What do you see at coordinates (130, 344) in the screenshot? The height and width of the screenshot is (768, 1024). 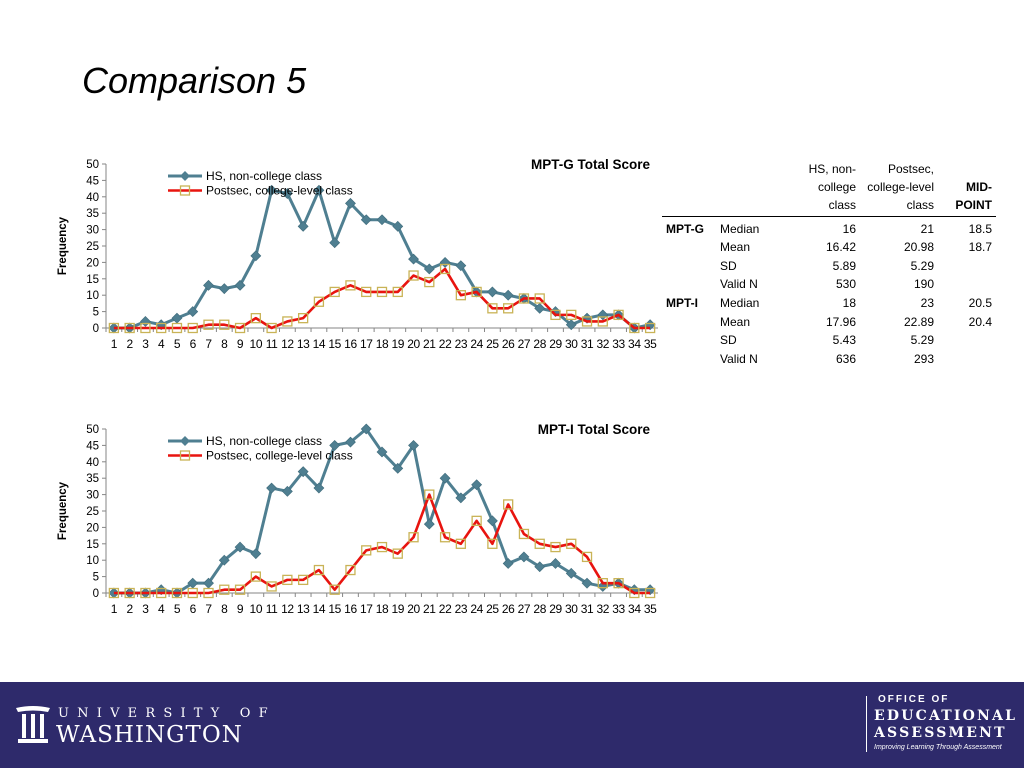 I see `x-tick-label: 2` at bounding box center [130, 344].